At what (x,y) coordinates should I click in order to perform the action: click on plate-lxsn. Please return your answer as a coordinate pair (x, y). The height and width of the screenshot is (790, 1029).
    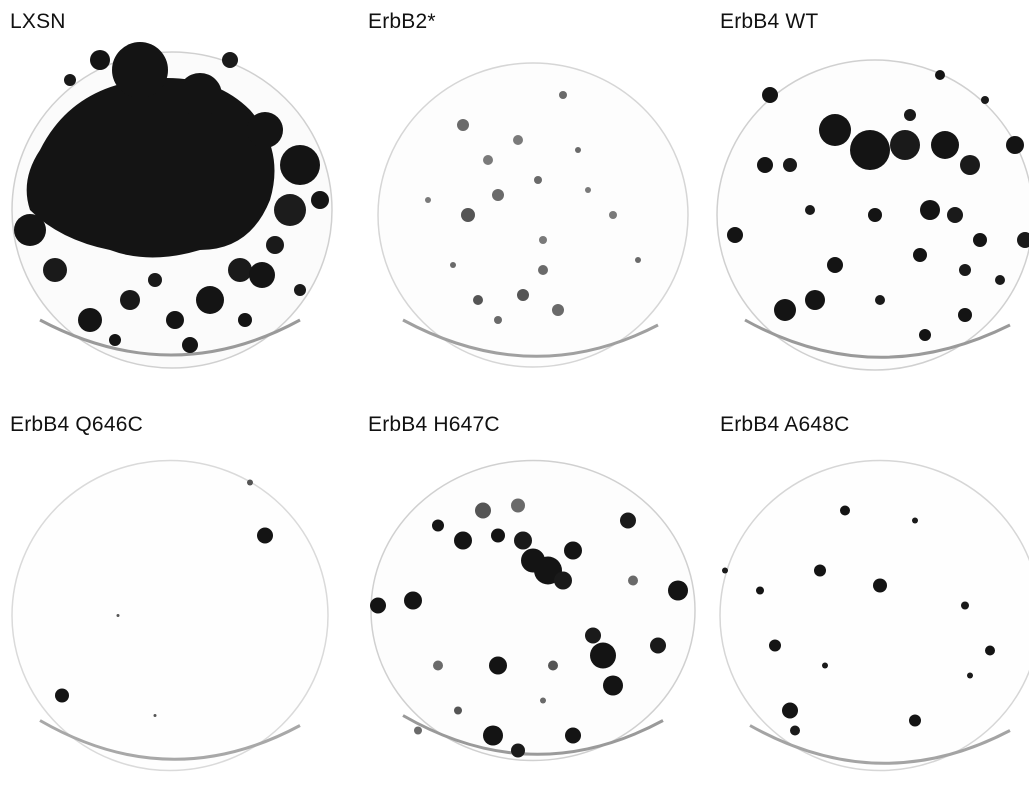
    Looking at the image, I should click on (172, 205).